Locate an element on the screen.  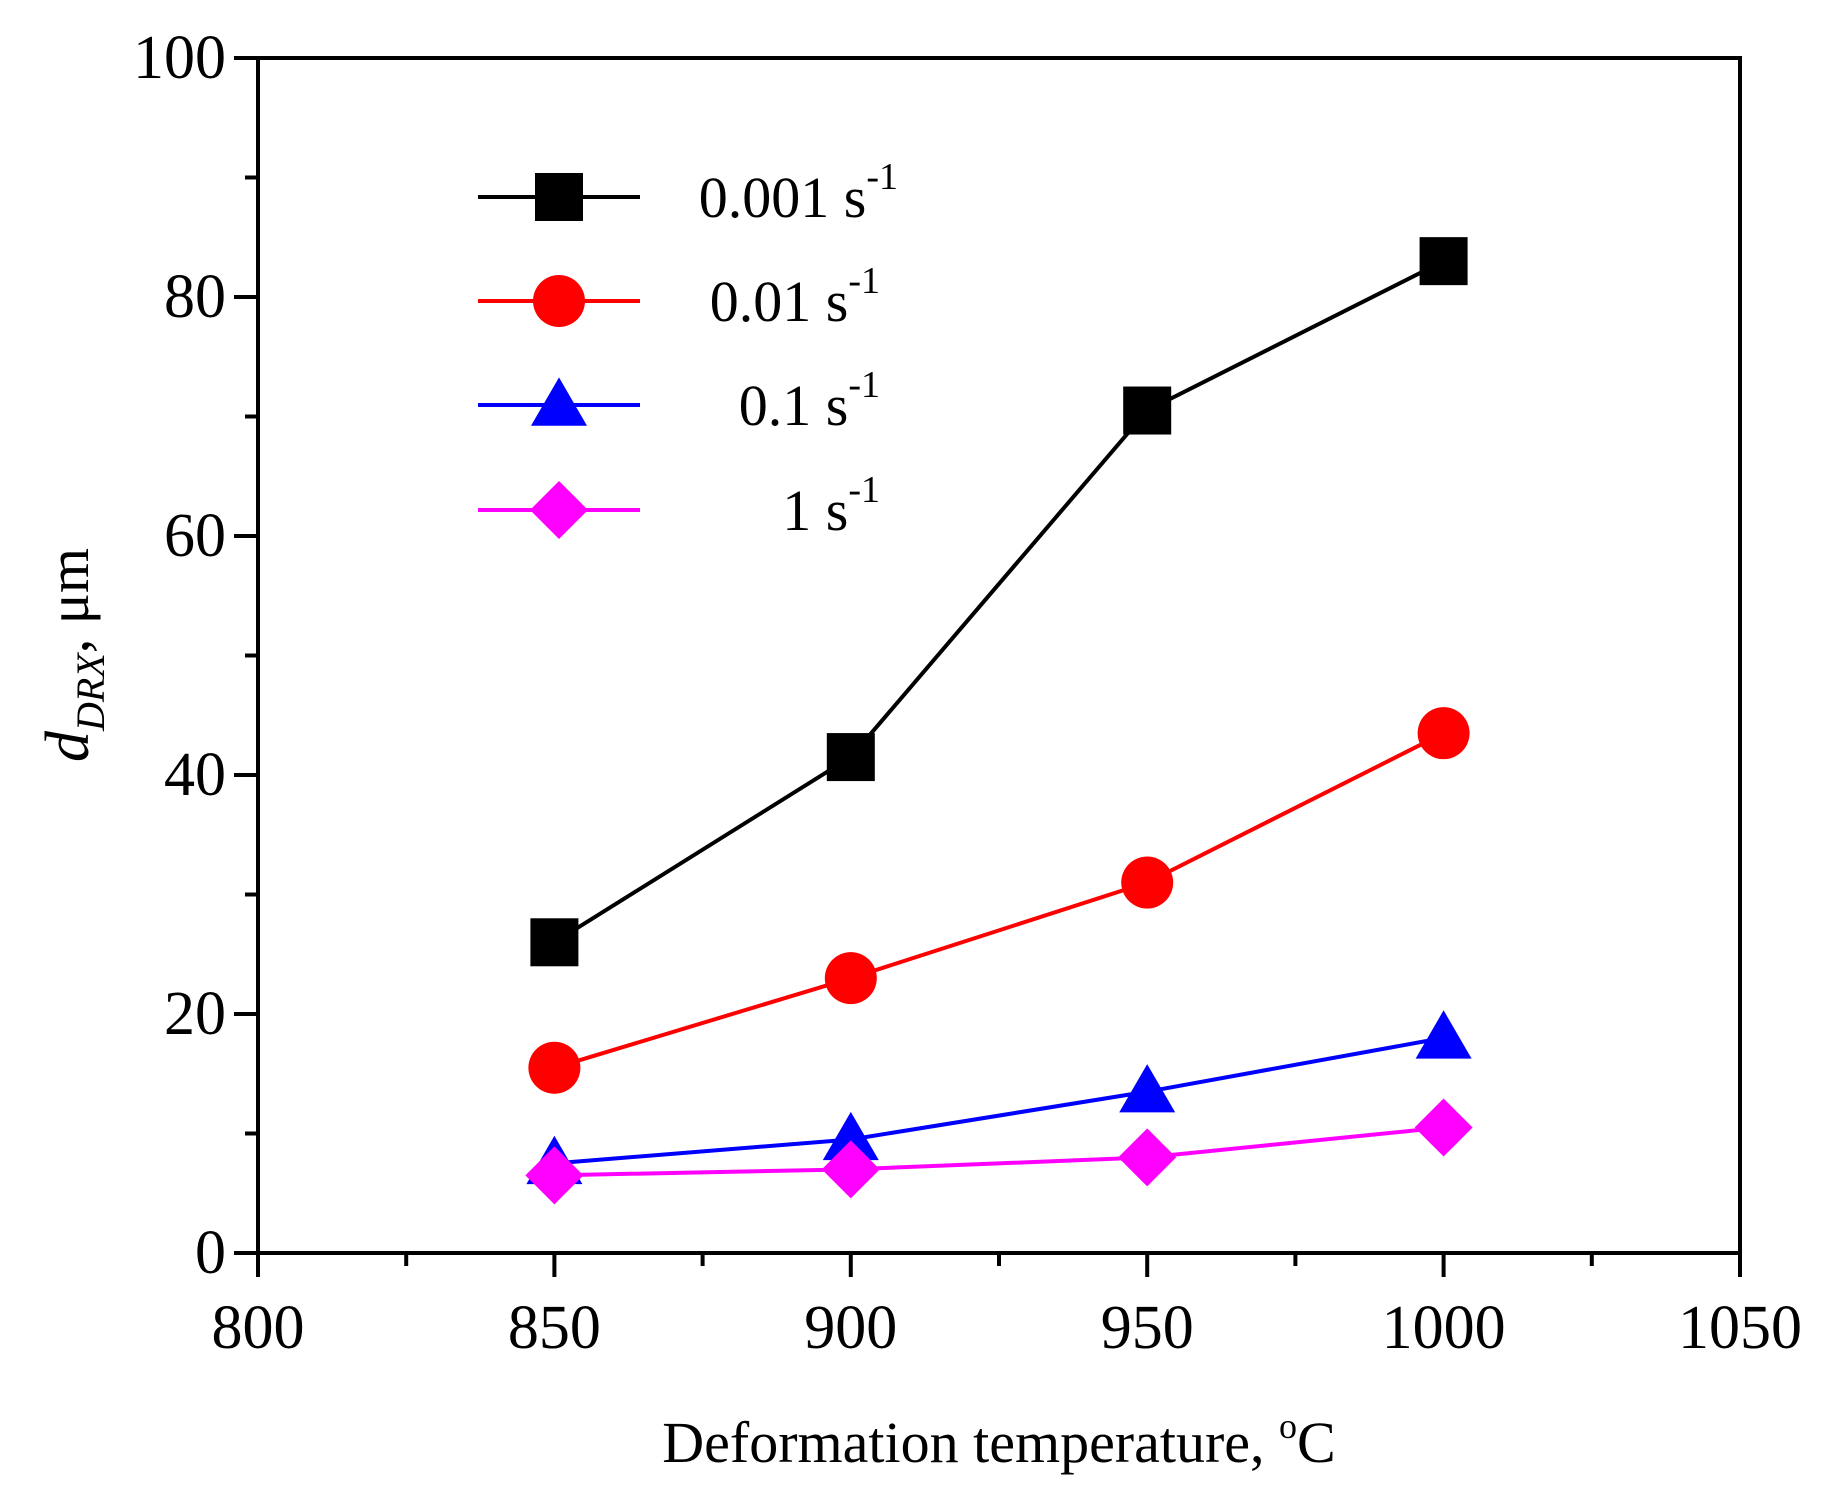
x-tick-label: 950 is located at coordinates (1147, 1328).